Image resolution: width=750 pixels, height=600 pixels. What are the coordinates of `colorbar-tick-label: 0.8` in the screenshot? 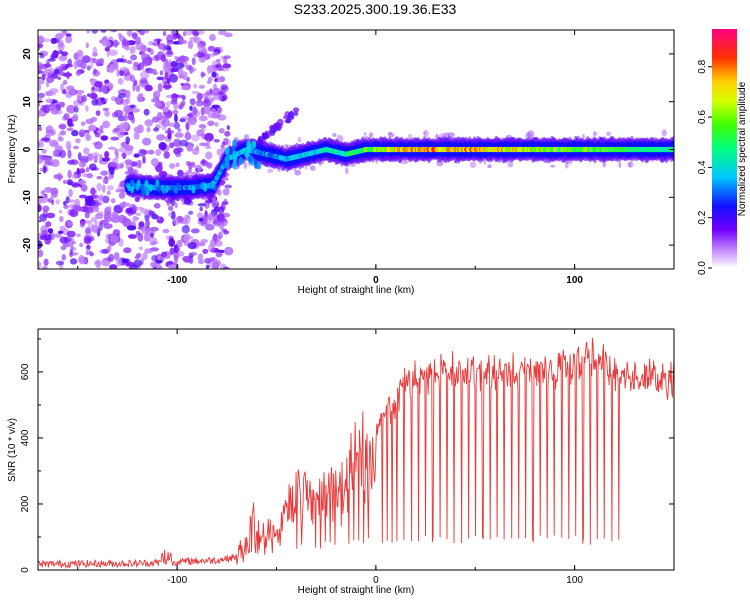 It's located at (702, 66).